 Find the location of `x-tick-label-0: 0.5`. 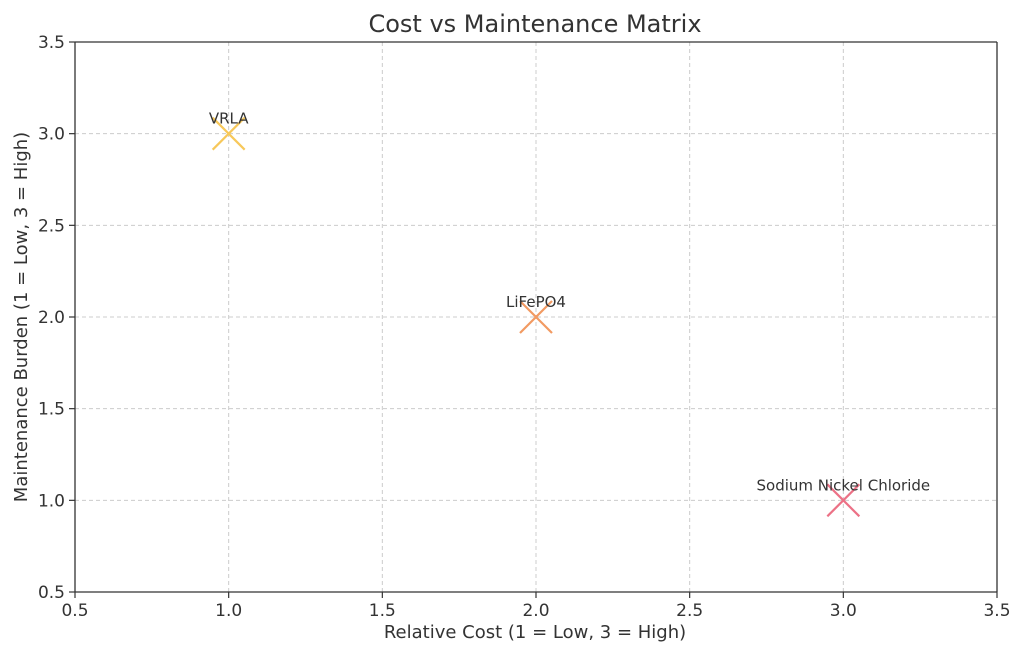

x-tick-label-0: 0.5 is located at coordinates (74, 611).